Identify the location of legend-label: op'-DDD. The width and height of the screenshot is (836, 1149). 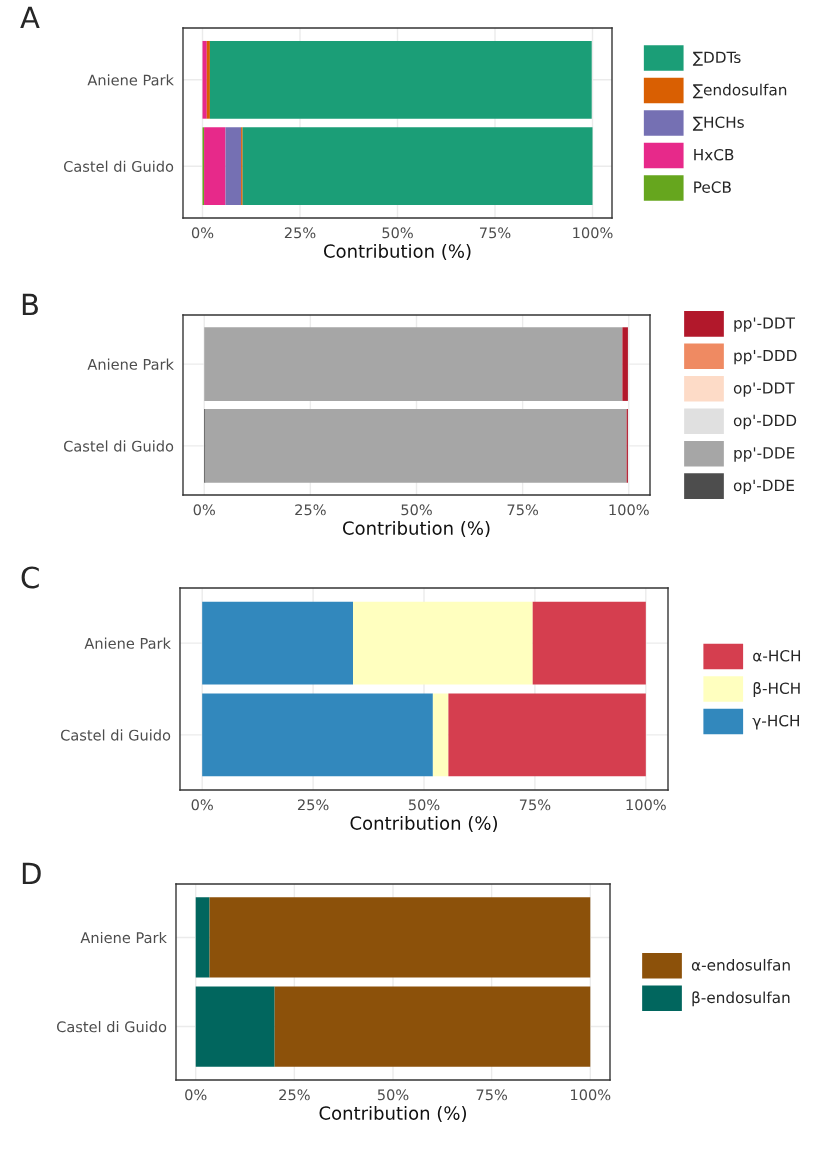
(765, 422).